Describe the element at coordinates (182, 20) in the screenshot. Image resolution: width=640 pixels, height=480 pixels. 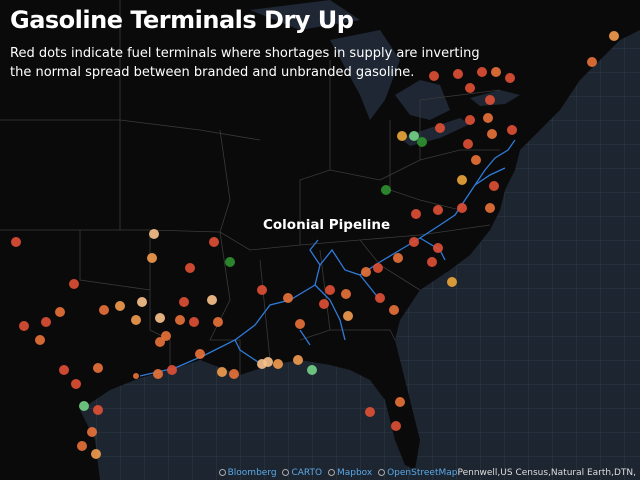
I see `title: Gasoline Terminals Dry Up` at that location.